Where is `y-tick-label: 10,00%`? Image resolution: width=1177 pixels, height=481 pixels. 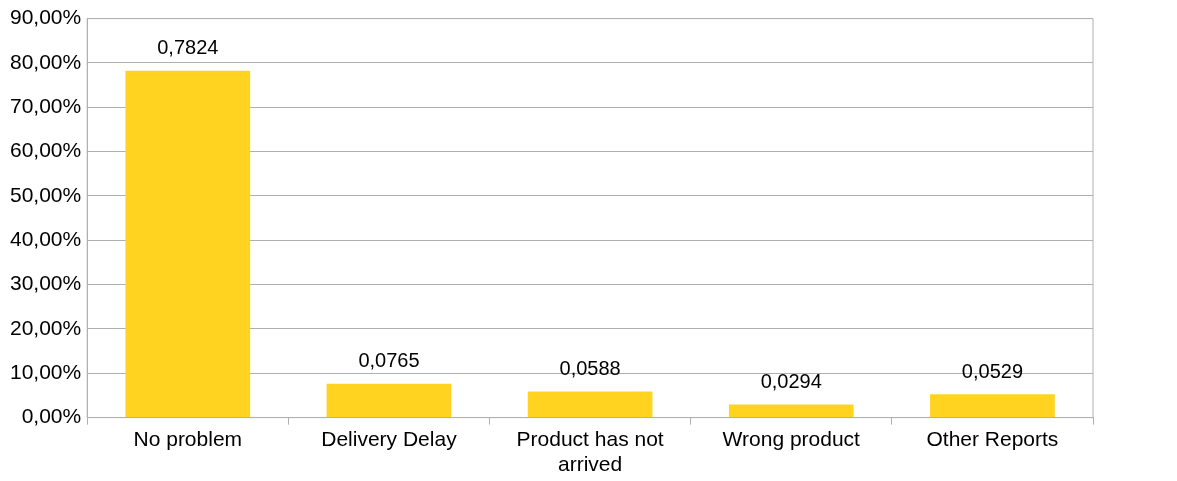
y-tick-label: 10,00% is located at coordinates (45, 372).